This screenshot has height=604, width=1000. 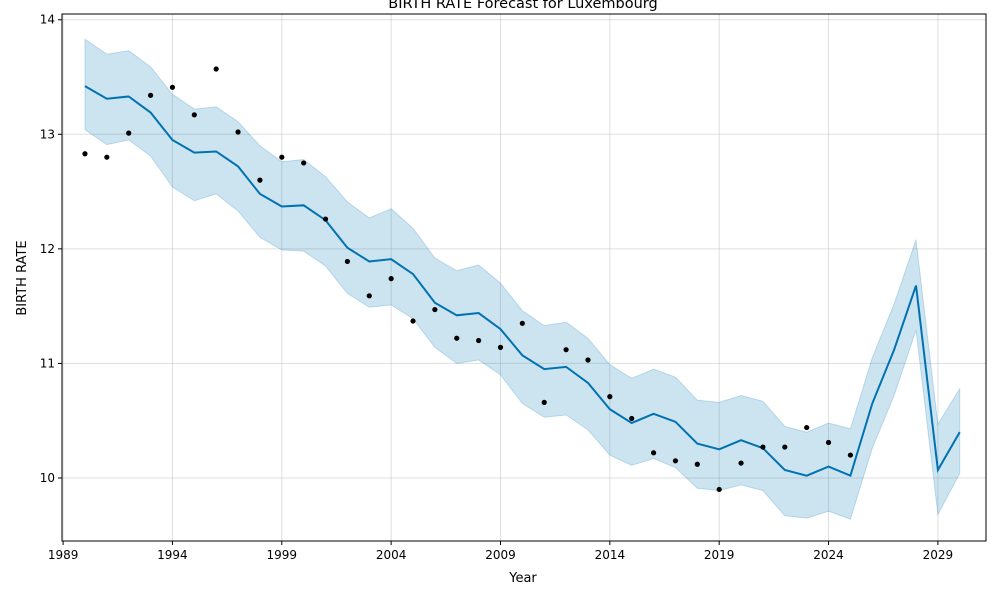 I want to click on x-axis-ticks: 1989 1994 1999 2004 2009 2014 2019 2024 2029, so click(x=500, y=551).